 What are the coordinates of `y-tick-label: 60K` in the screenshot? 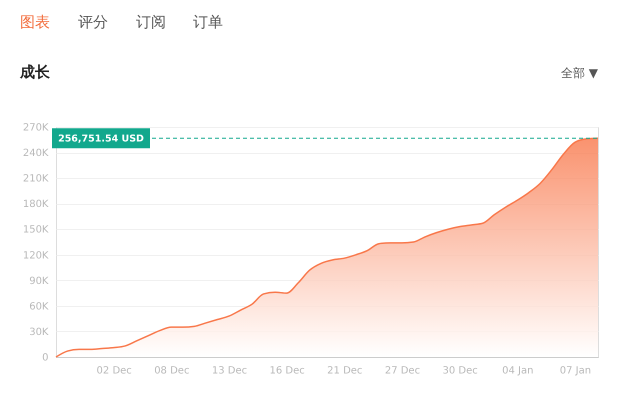 It's located at (39, 306).